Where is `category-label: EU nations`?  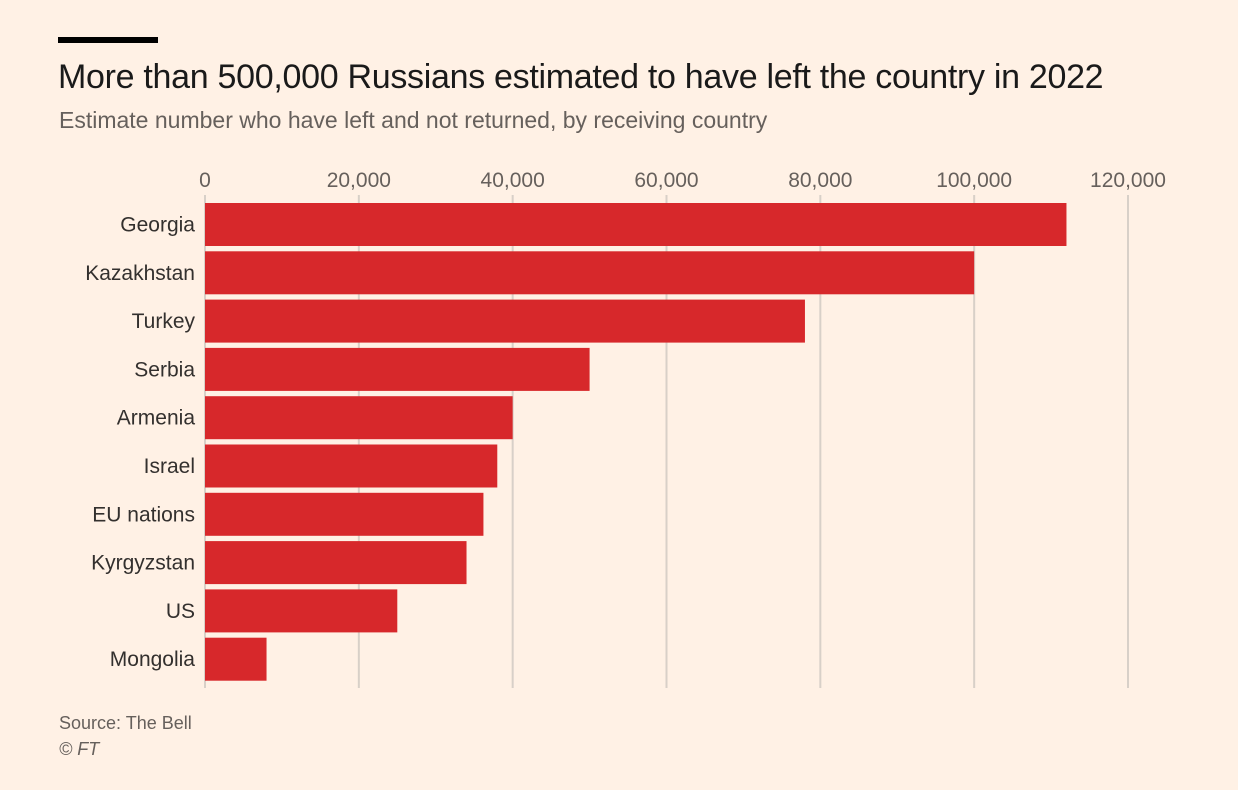
category-label: EU nations is located at coordinates (143, 514).